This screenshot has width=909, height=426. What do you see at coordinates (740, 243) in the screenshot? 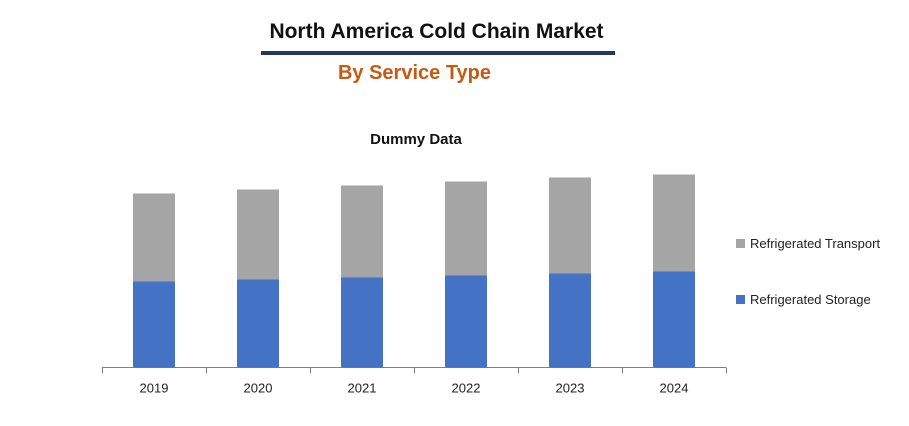
I see `legend-swatch-transport` at bounding box center [740, 243].